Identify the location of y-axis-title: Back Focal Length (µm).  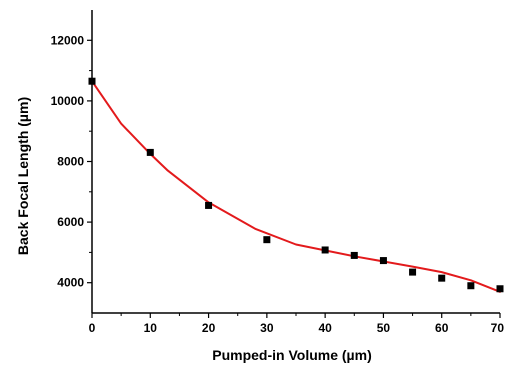
(23, 176).